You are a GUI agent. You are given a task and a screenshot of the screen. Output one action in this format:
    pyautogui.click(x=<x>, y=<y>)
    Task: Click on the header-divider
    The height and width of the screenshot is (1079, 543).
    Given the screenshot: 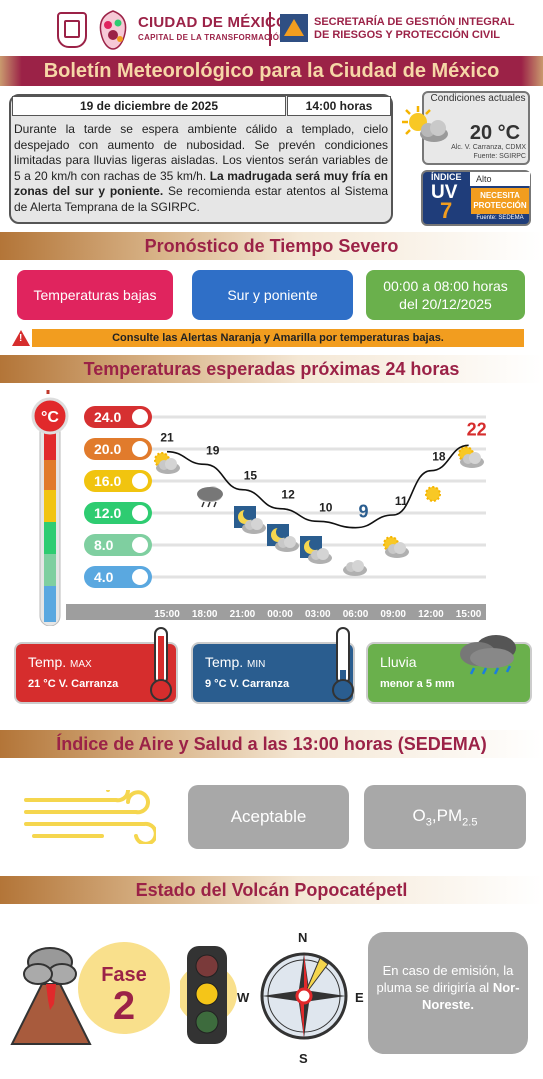 What is the action you would take?
    pyautogui.click(x=270, y=29)
    